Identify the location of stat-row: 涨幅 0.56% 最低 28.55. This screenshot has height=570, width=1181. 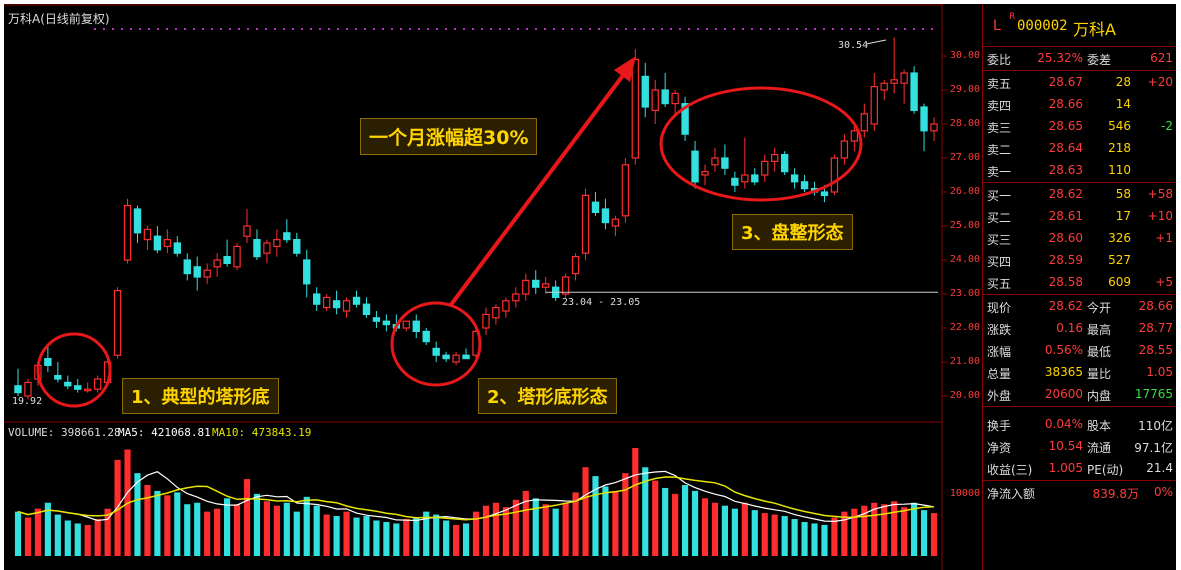
(1079, 351).